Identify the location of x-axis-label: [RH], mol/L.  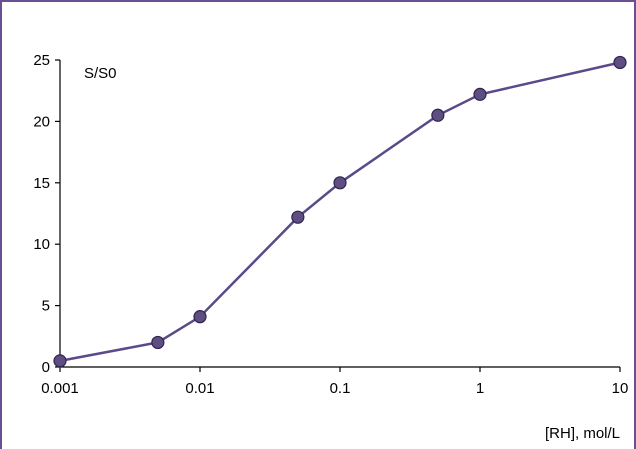
(582, 433).